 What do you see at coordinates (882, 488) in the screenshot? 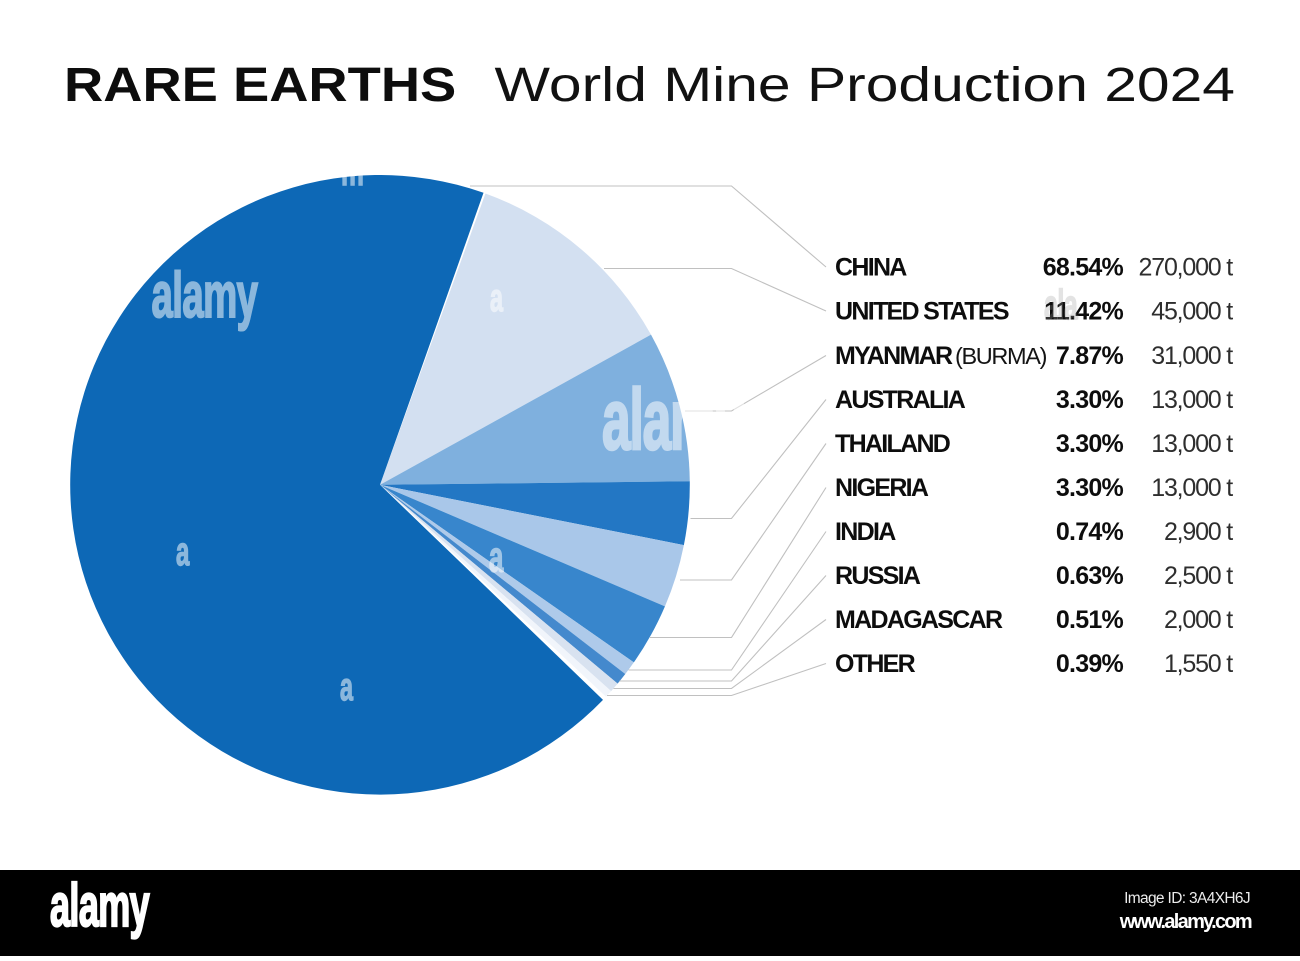
I see `svg-text: NIGERIA` at bounding box center [882, 488].